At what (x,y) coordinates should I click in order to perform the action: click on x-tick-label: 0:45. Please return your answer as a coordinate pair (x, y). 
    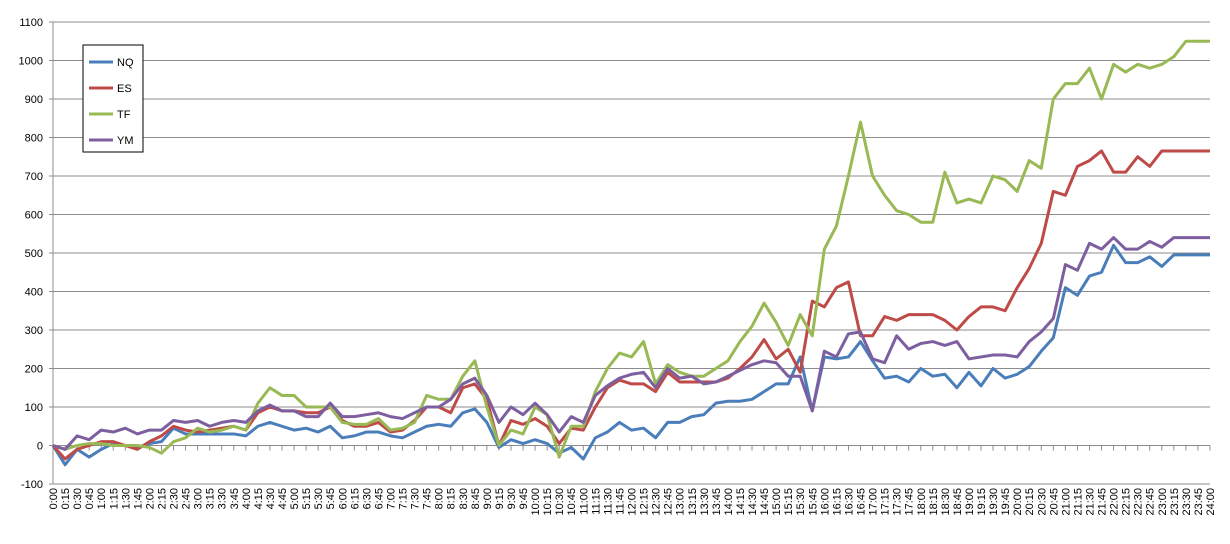
    Looking at the image, I should click on (90, 498).